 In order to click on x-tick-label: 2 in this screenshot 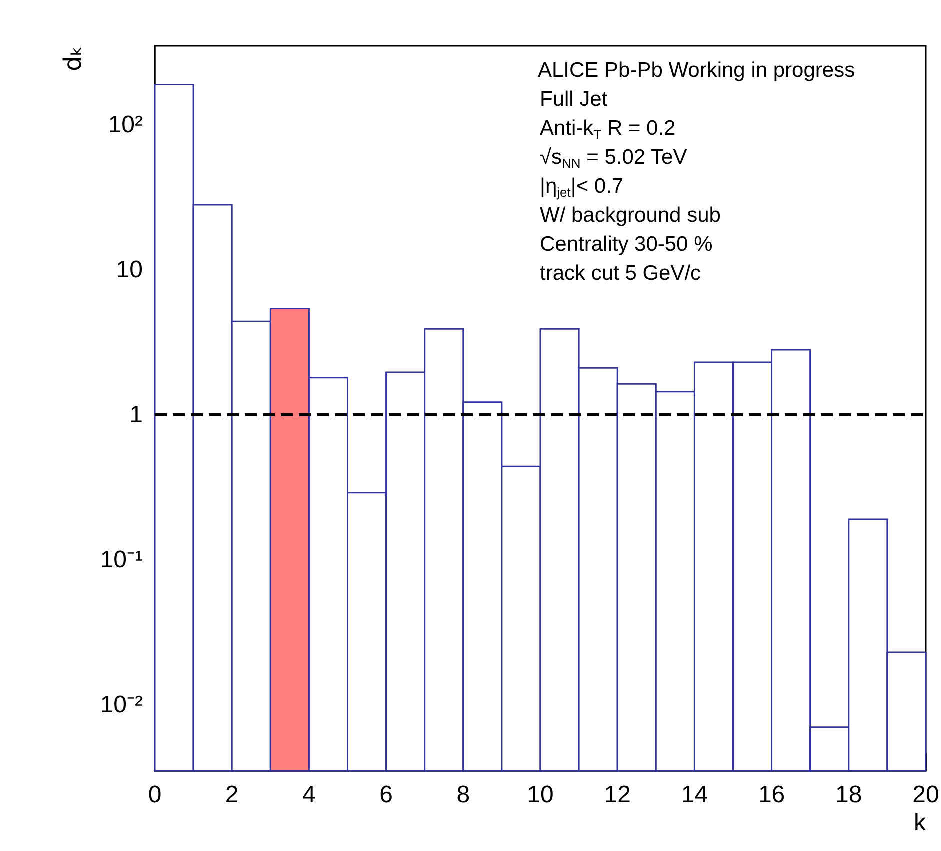, I will do `click(232, 795)`.